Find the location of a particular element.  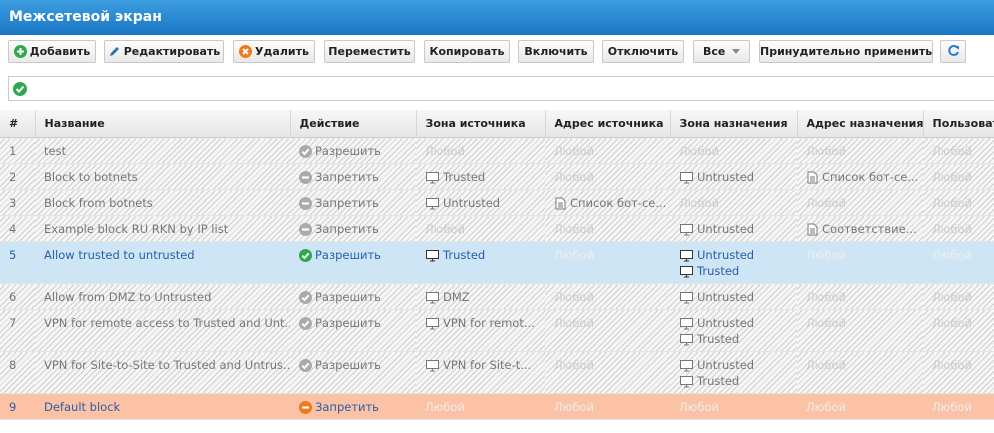

move-button: Переместить is located at coordinates (369, 51).